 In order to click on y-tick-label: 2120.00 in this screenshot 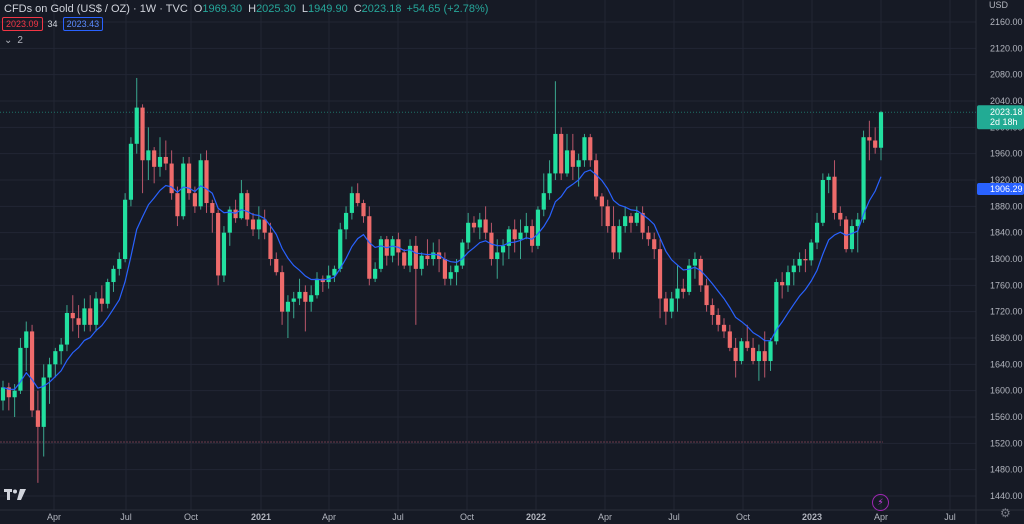, I will do `click(1006, 48)`.